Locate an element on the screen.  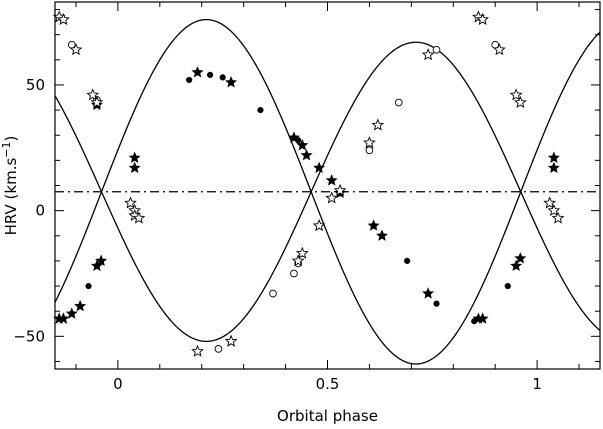
y-axis-label-exponent: −1 is located at coordinates (6, 149).